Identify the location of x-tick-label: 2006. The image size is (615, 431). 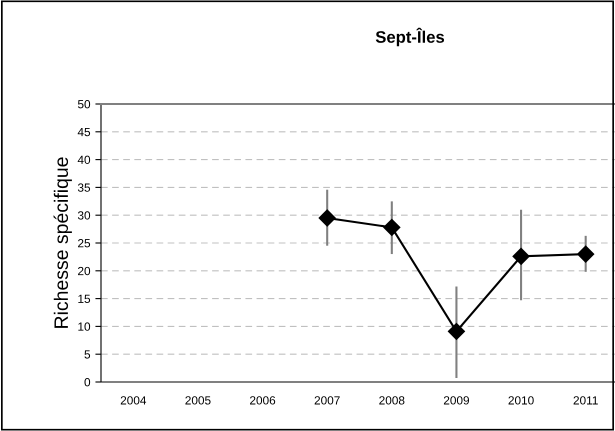
(263, 400).